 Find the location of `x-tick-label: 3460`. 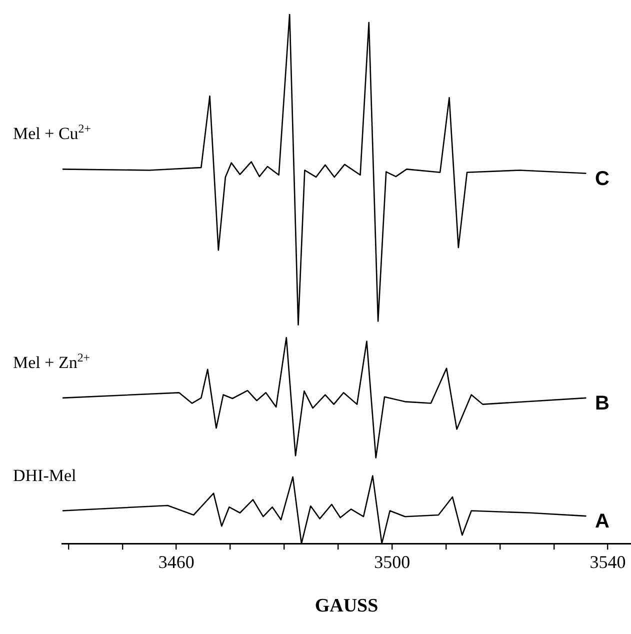

x-tick-label: 3460 is located at coordinates (176, 562).